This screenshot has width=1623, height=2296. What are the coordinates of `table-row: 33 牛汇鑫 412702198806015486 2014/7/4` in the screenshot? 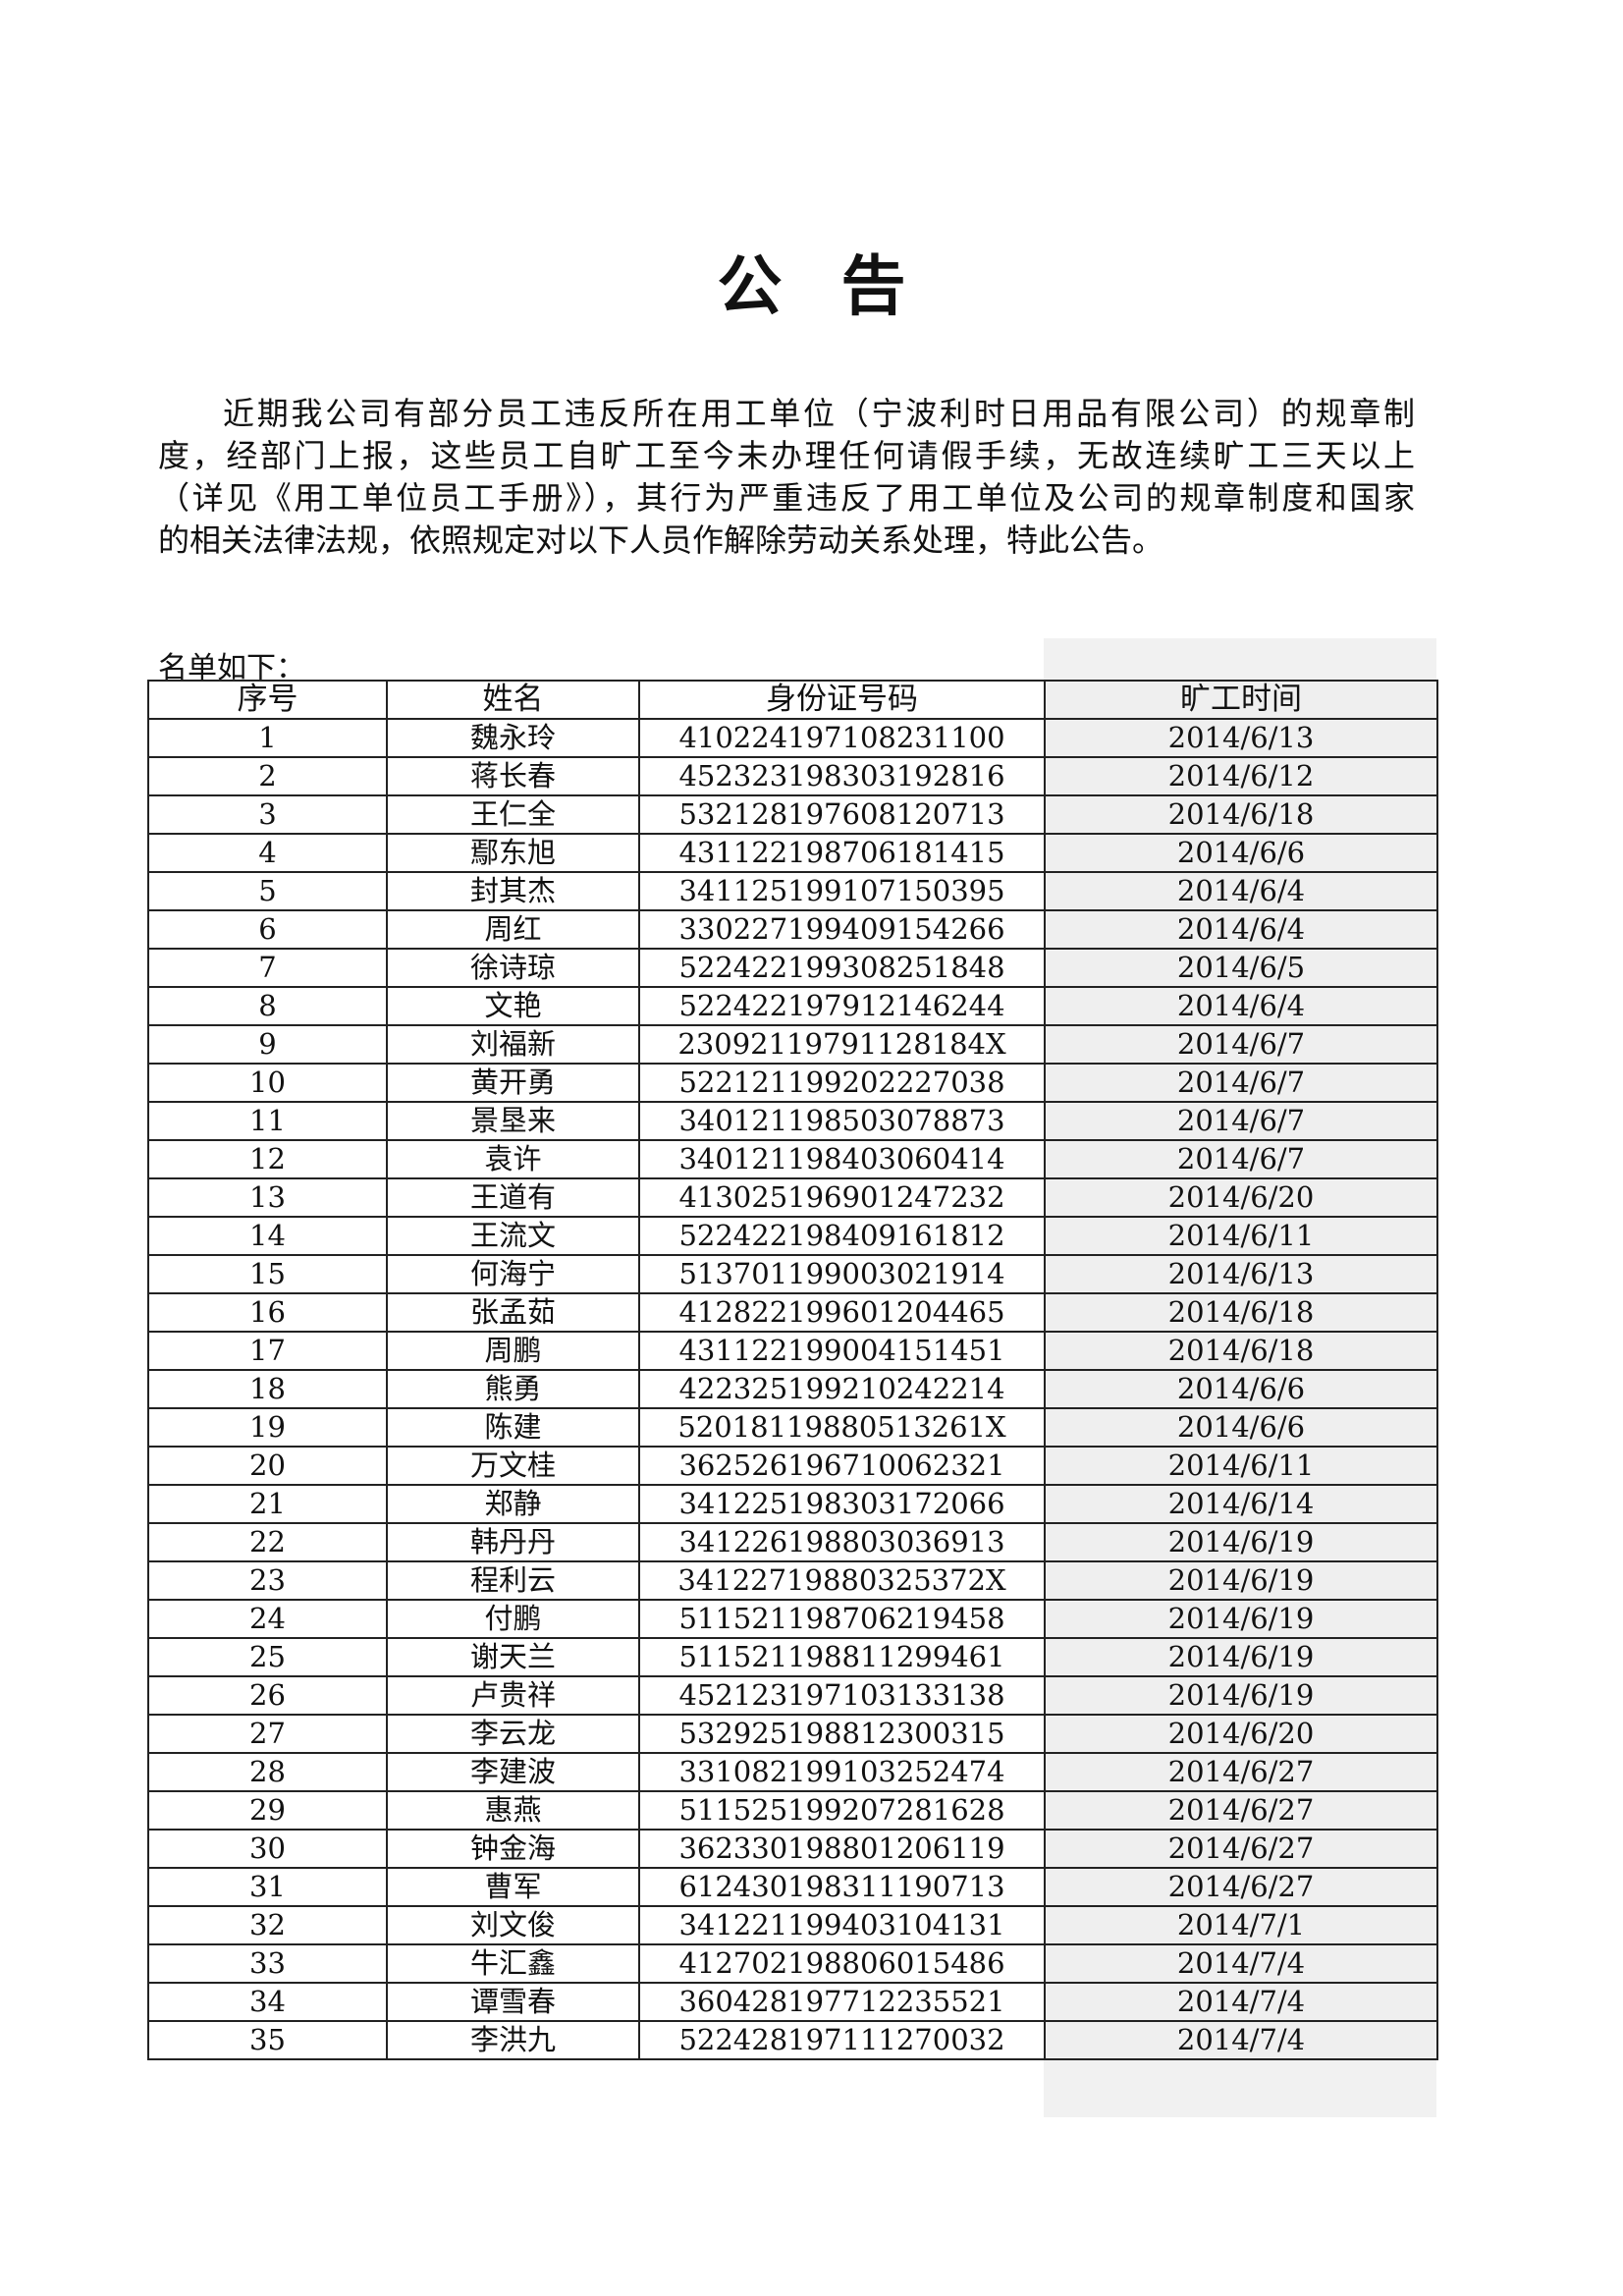 It's located at (792, 1963).